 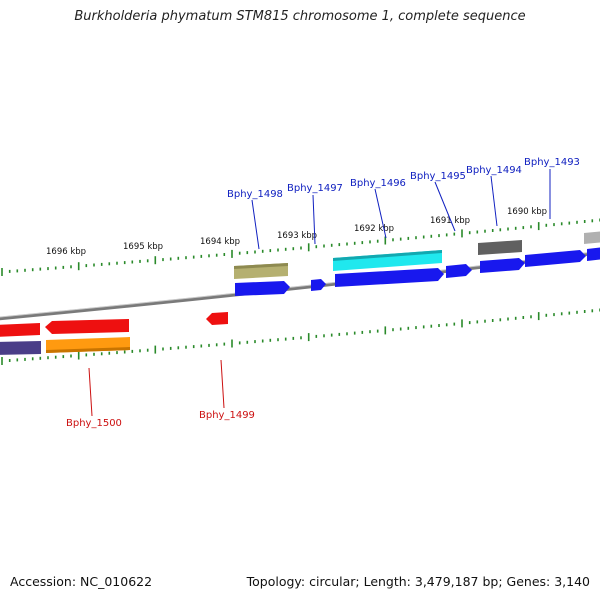 What do you see at coordinates (227, 415) in the screenshot?
I see `gene-label-bphy-1499: Bphy_1499` at bounding box center [227, 415].